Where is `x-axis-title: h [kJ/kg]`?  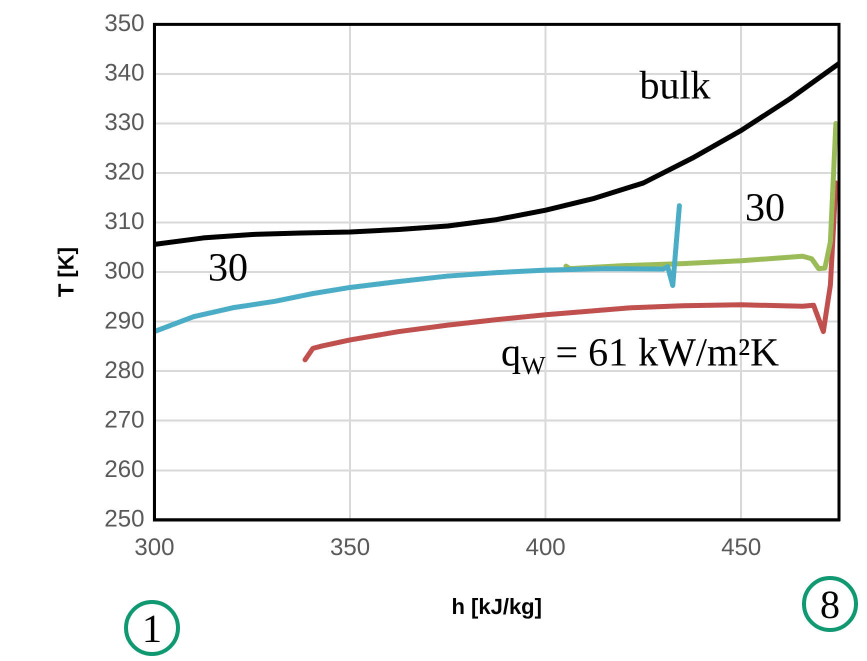
x-axis-title: h [kJ/kg] is located at coordinates (496, 606).